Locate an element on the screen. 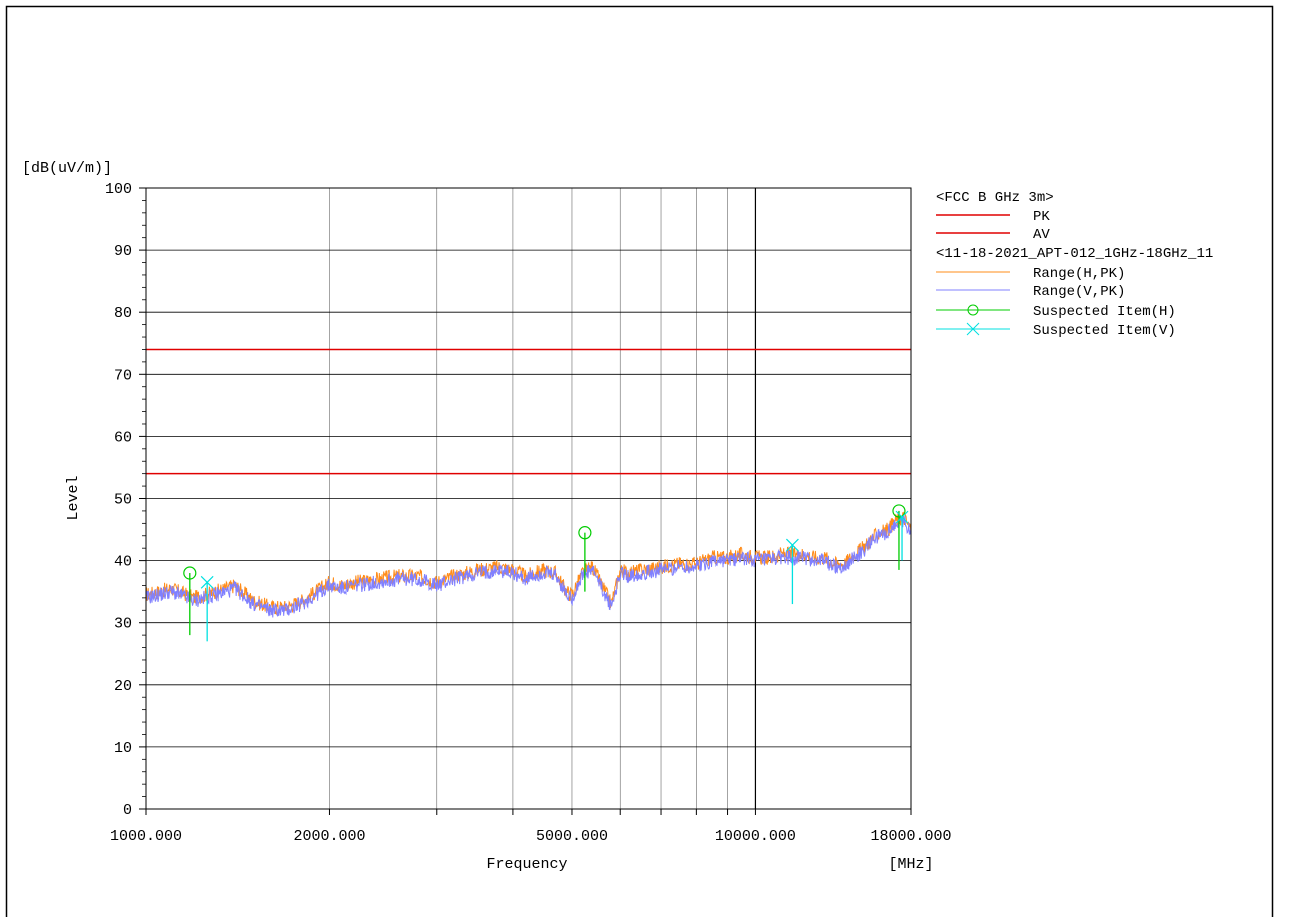  y-axis-ticks: 0 10 20 30 40 50 60 70 80 90 100 is located at coordinates (125, 500).